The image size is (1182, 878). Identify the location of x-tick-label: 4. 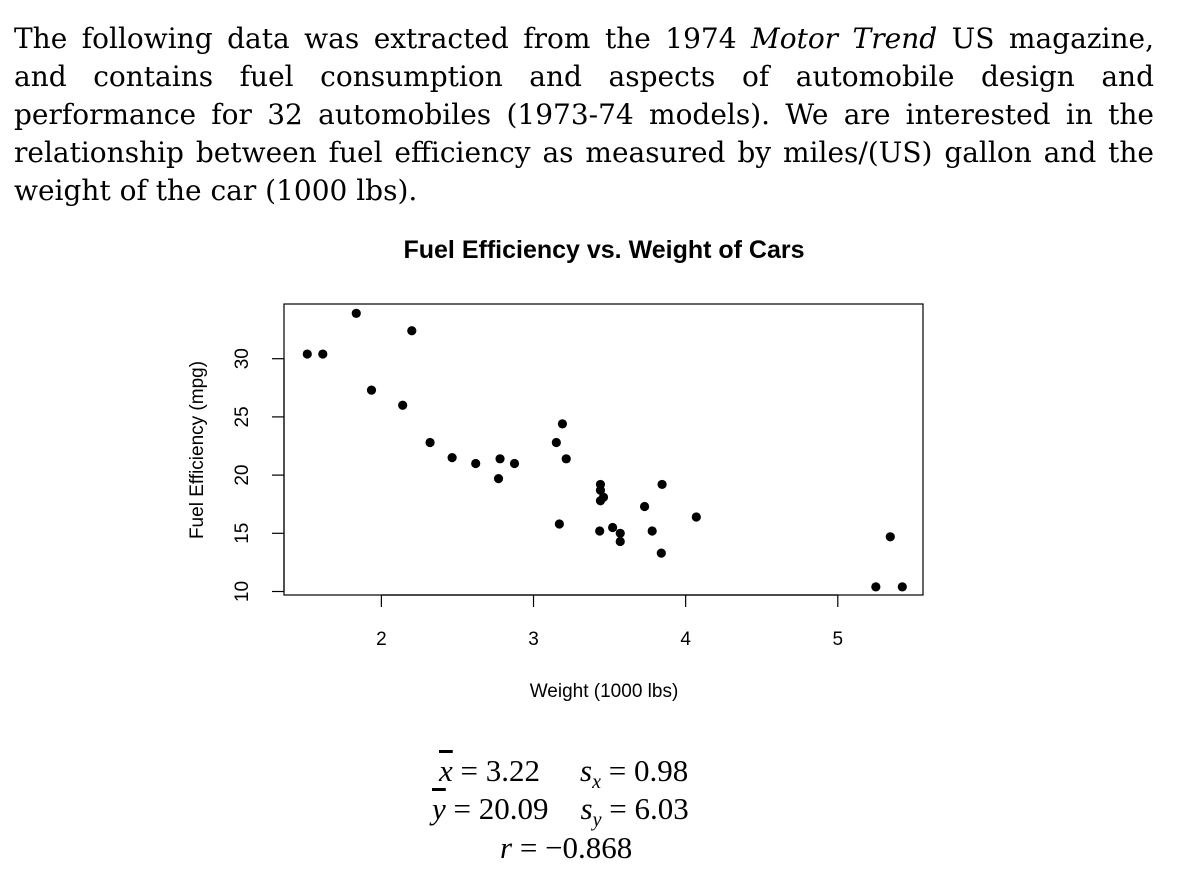
(685, 639).